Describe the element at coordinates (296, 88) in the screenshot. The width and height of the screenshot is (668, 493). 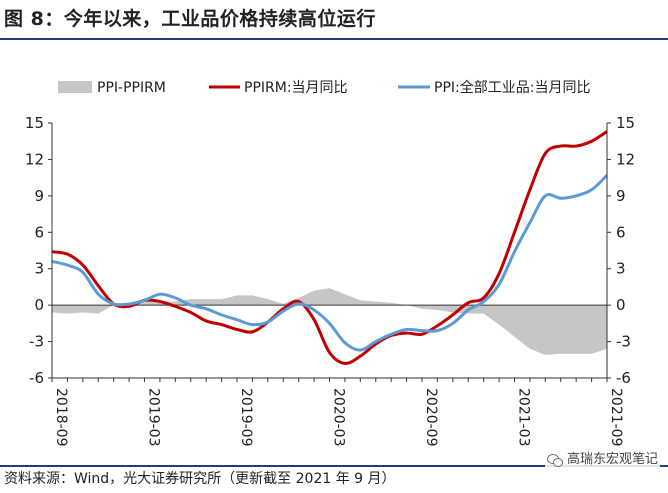
I see `legend-label-ppirm: PPIRM:当月同比` at that location.